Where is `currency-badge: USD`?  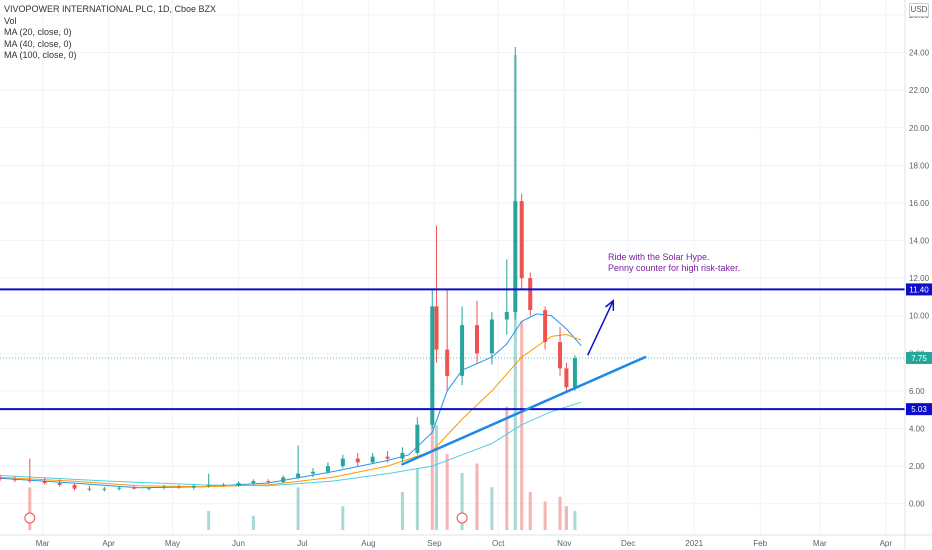 currency-badge: USD is located at coordinates (919, 10).